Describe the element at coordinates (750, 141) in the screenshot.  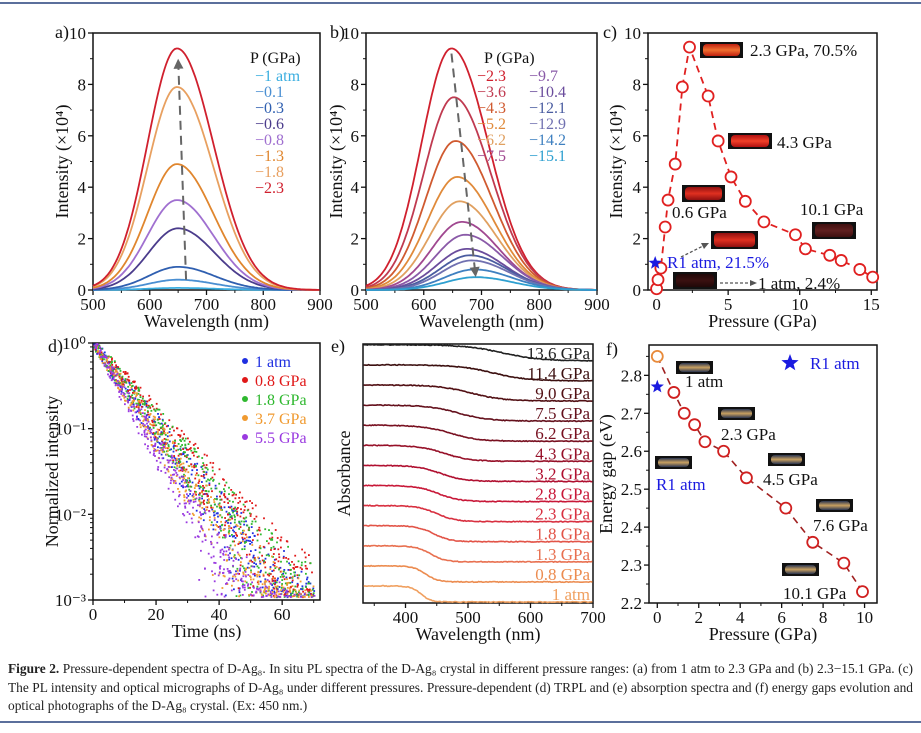
I see `micrograph-4.3-gpa-content` at that location.